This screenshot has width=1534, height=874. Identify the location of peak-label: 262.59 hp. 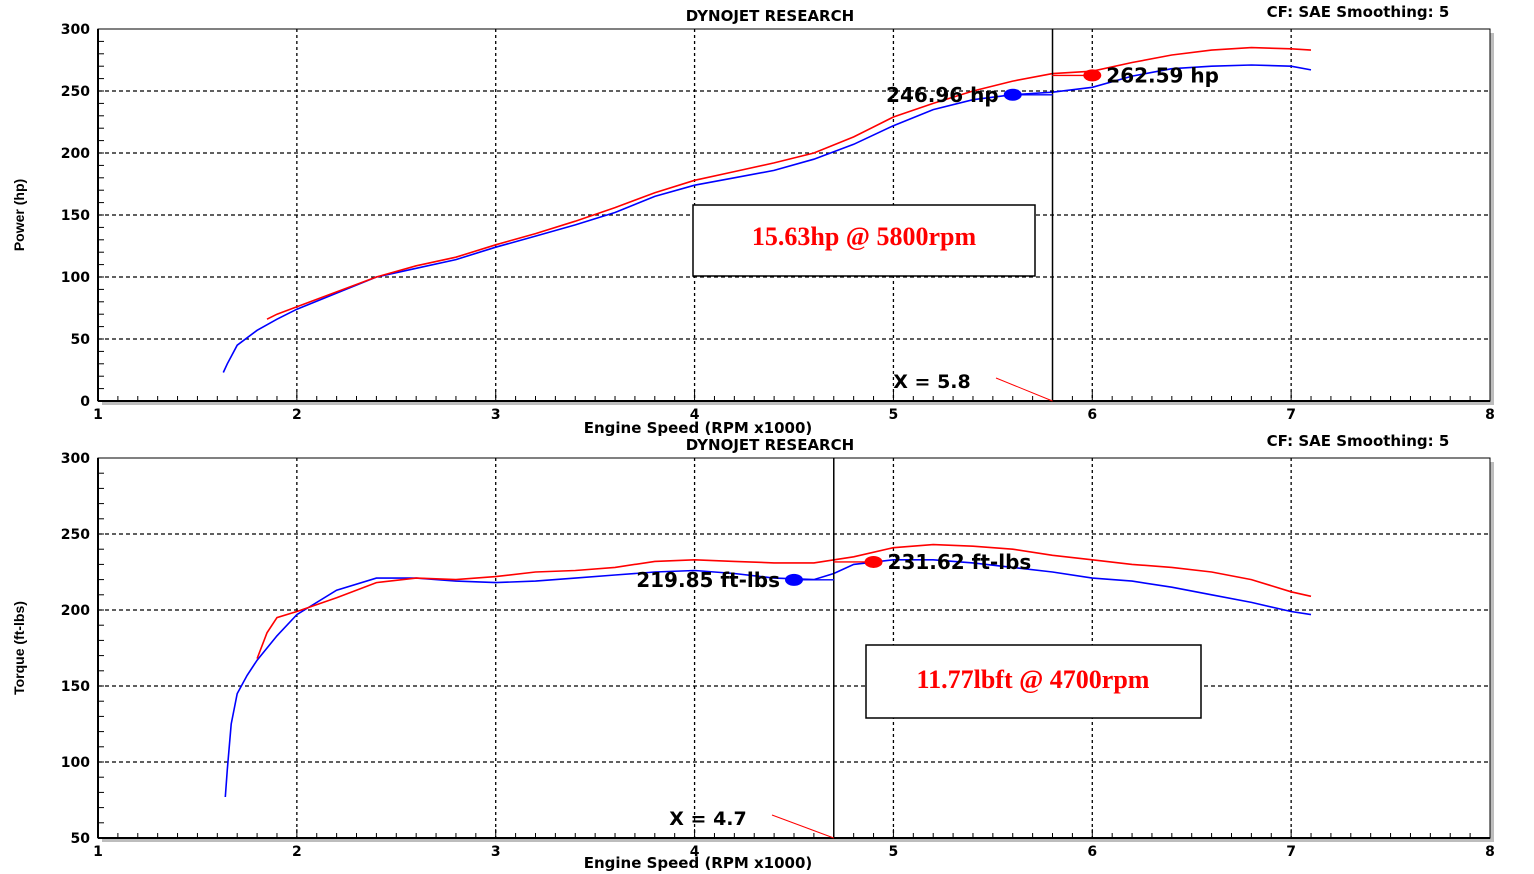
(1162, 75).